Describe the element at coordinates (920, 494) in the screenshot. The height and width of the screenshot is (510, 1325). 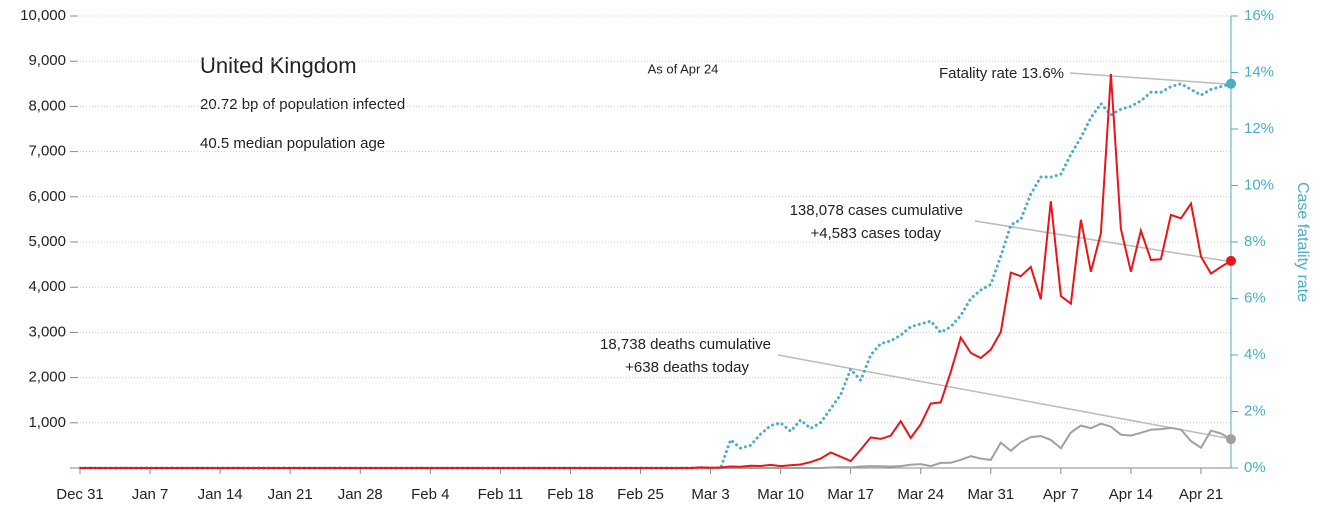
I see `x-tick-label: Mar 24` at that location.